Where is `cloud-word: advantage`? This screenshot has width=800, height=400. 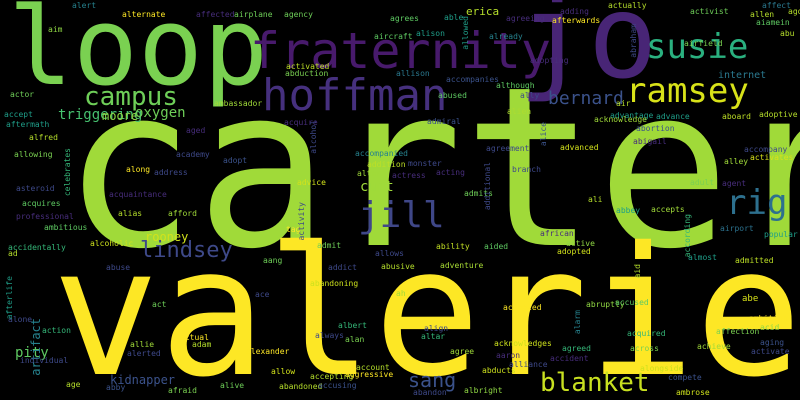 cloud-word: advantage is located at coordinates (632, 115).